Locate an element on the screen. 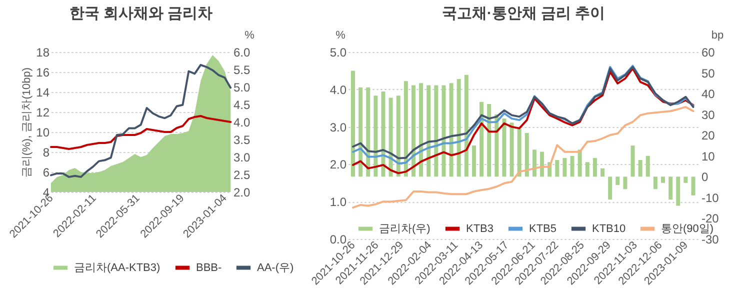 The image size is (732, 306). y2-tick-label: 3.0 is located at coordinates (242, 157).